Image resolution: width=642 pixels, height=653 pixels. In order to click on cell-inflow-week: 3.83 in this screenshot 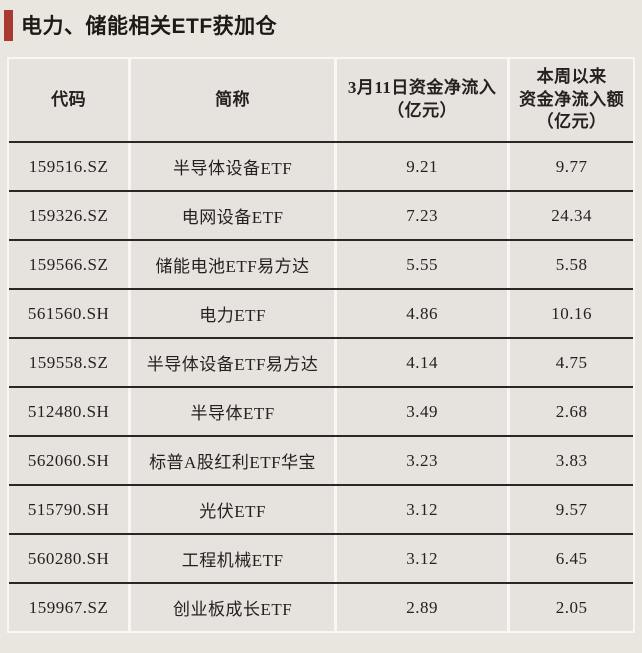, I will do `click(571, 460)`.